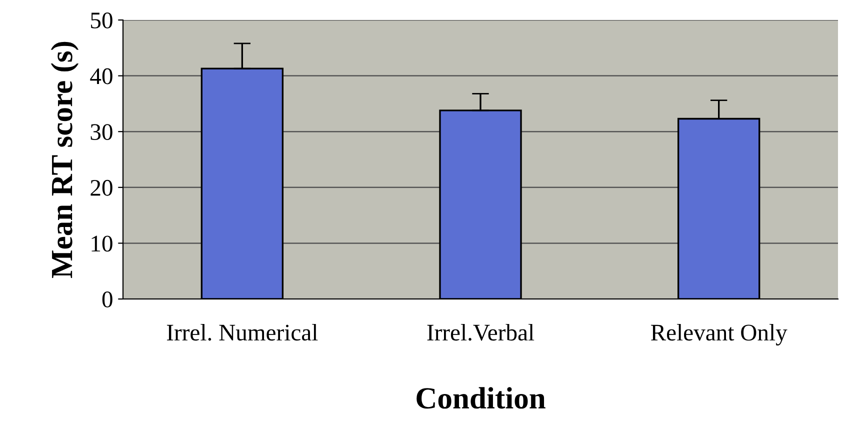  Describe the element at coordinates (101, 188) in the screenshot. I see `y-tick-label: 20` at that location.